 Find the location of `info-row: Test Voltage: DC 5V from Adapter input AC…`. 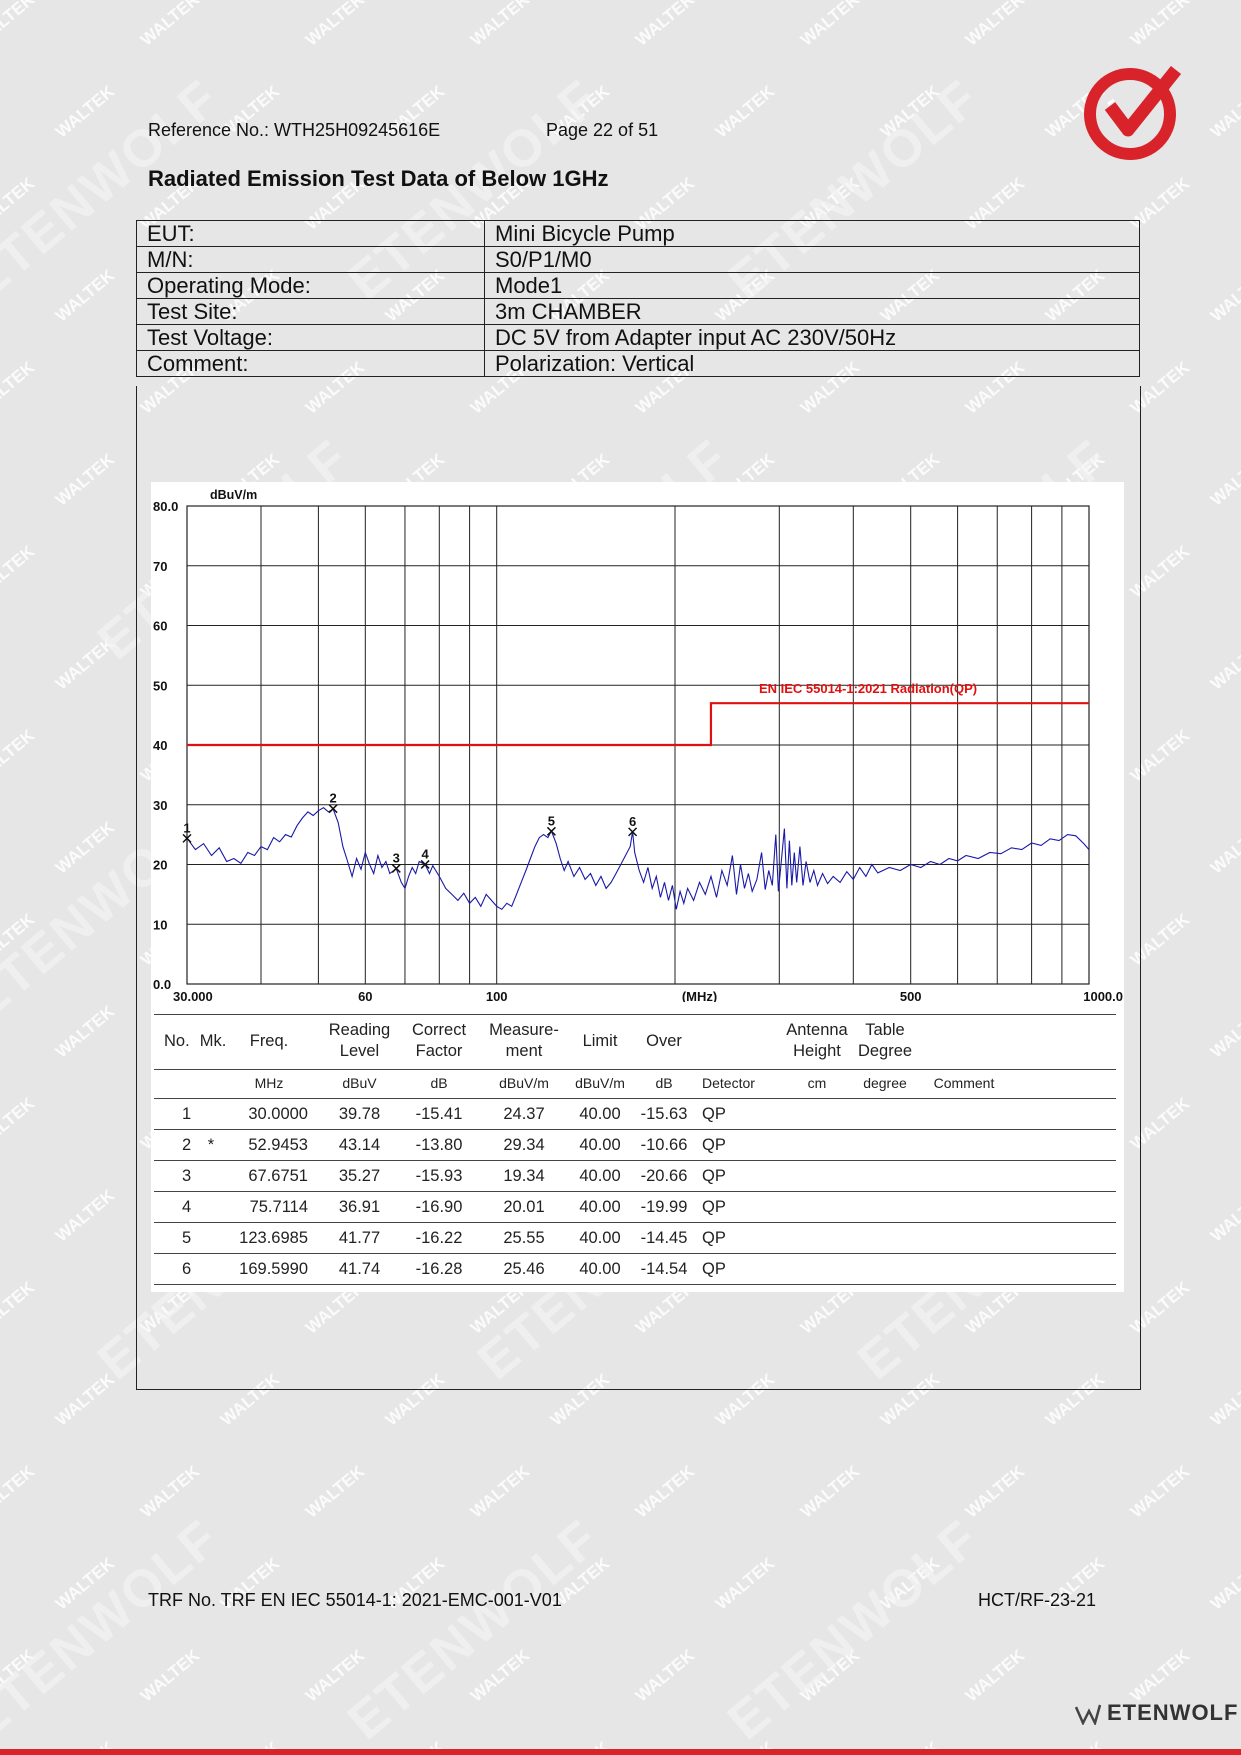

info-row: Test Voltage: DC 5V from Adapter input AC… is located at coordinates (638, 337).